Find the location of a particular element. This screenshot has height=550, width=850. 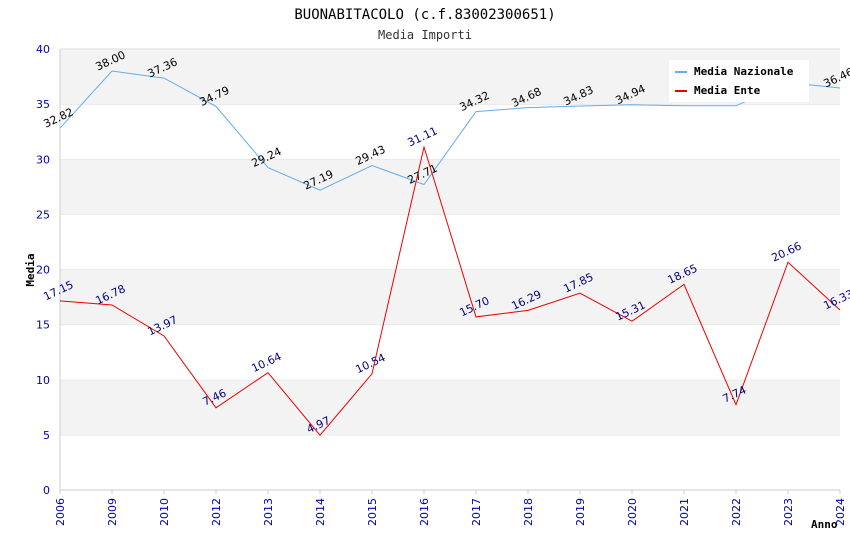

x-tick-label: 2009 is located at coordinates (112, 512).